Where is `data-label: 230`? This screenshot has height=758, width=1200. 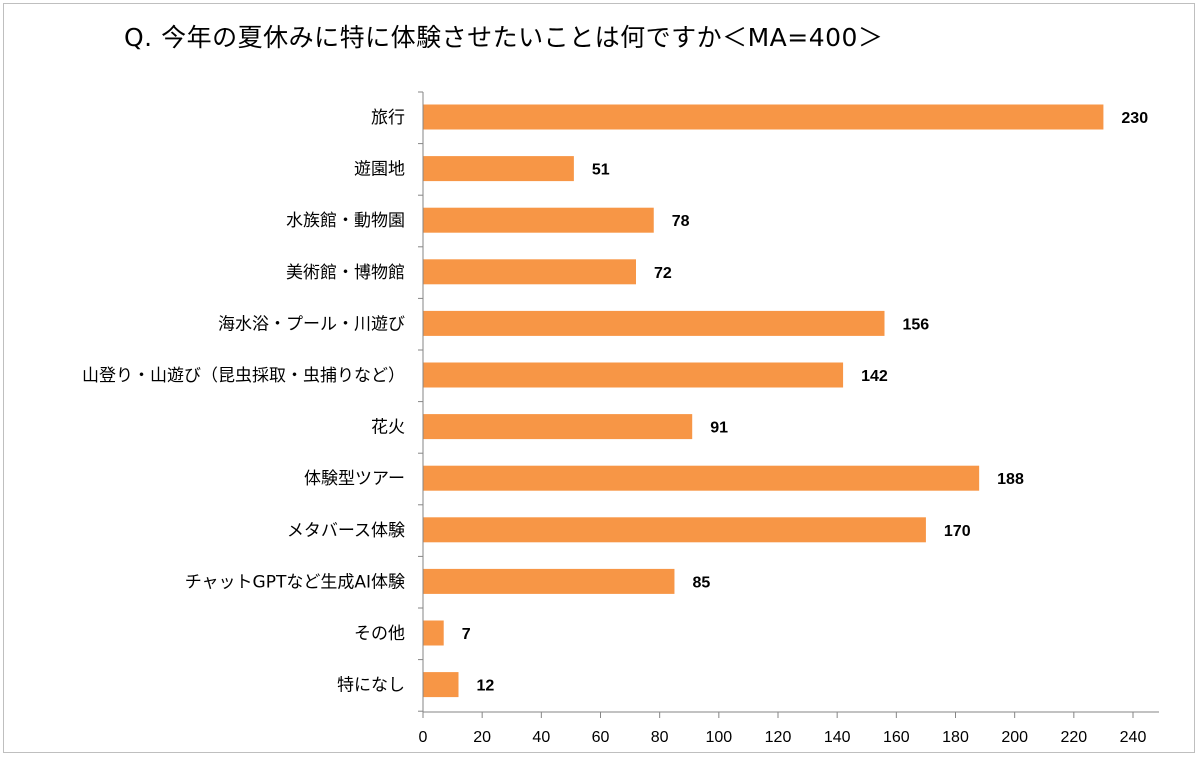
data-label: 230 is located at coordinates (1134, 118).